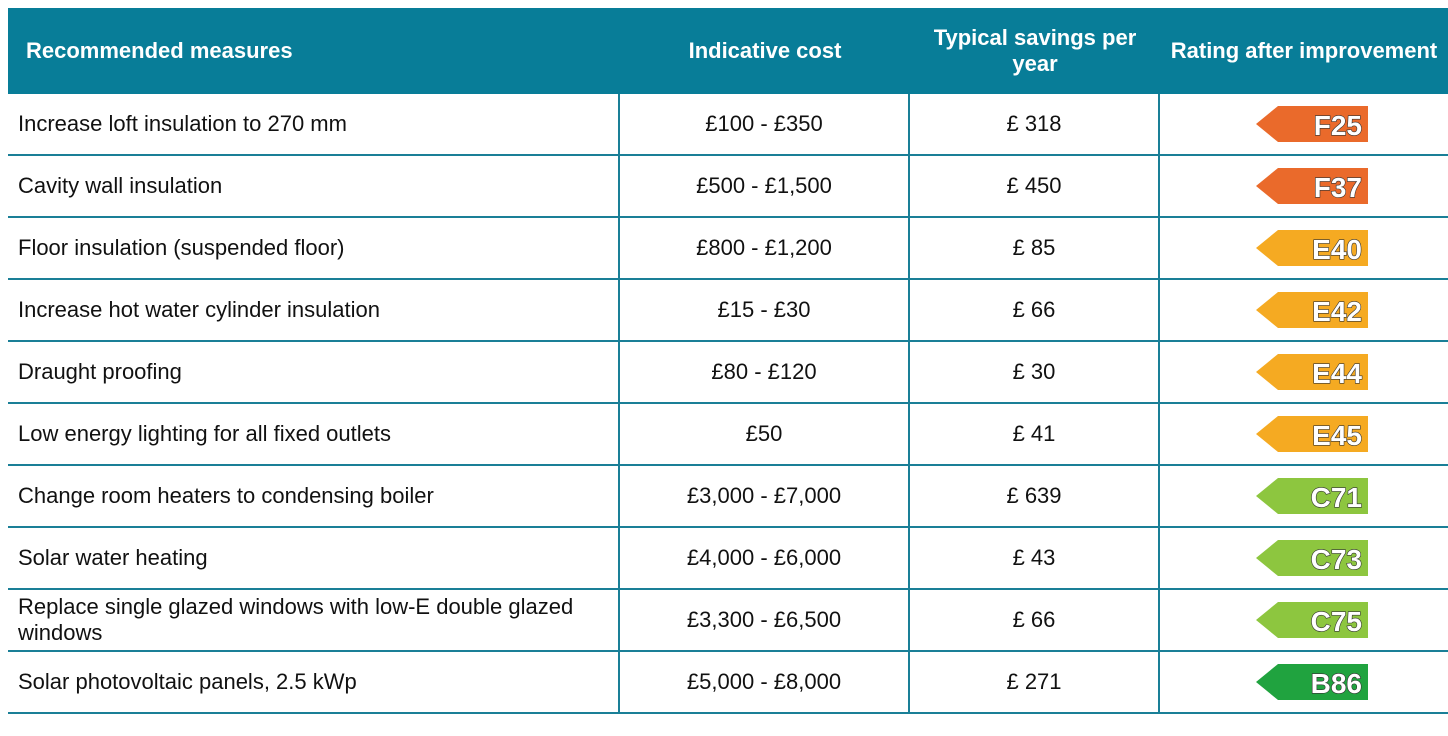 Image resolution: width=1448 pixels, height=736 pixels. What do you see at coordinates (765, 310) in the screenshot?
I see `table-cell: £15 - £30` at bounding box center [765, 310].